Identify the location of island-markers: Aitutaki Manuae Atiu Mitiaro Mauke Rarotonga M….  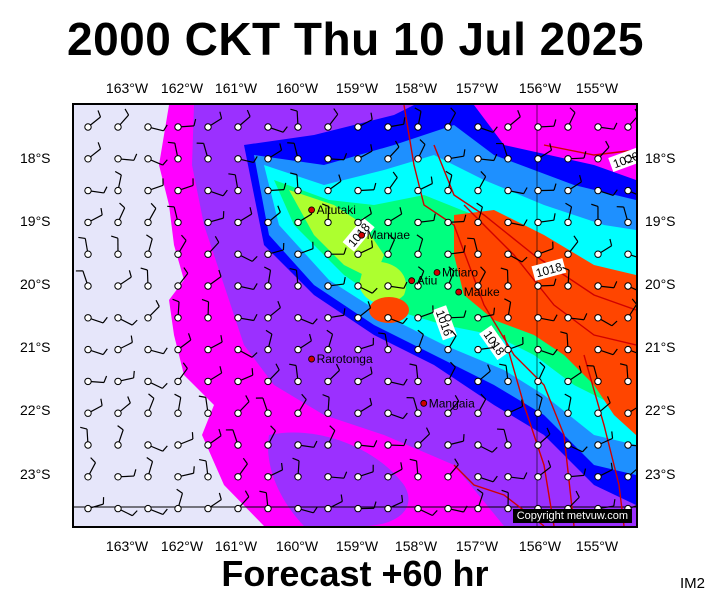
(404, 306).